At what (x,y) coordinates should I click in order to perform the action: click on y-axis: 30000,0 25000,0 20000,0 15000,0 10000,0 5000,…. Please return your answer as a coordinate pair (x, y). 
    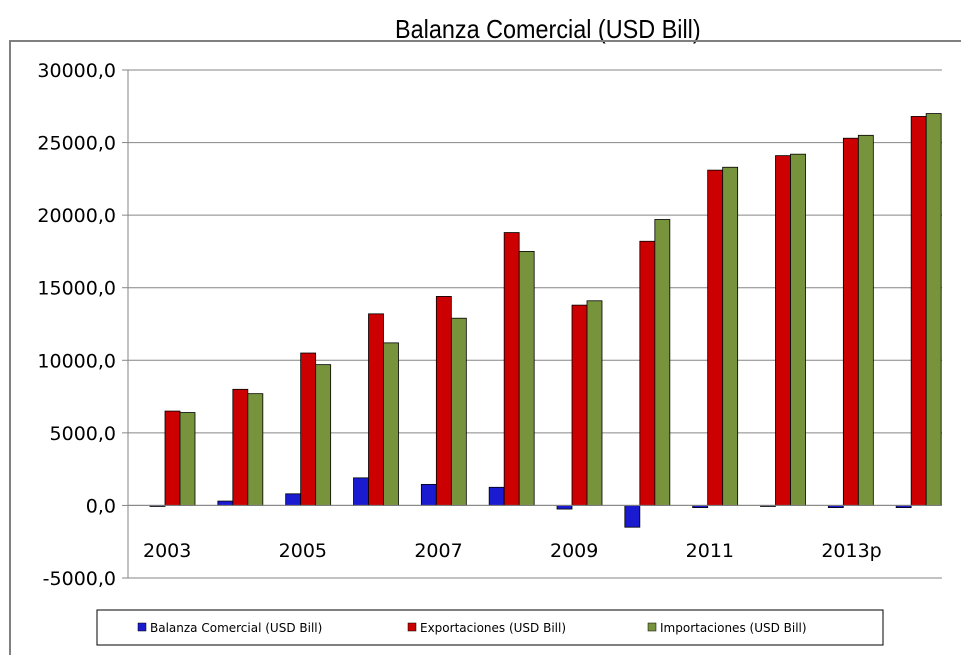
    Looking at the image, I should click on (83, 325).